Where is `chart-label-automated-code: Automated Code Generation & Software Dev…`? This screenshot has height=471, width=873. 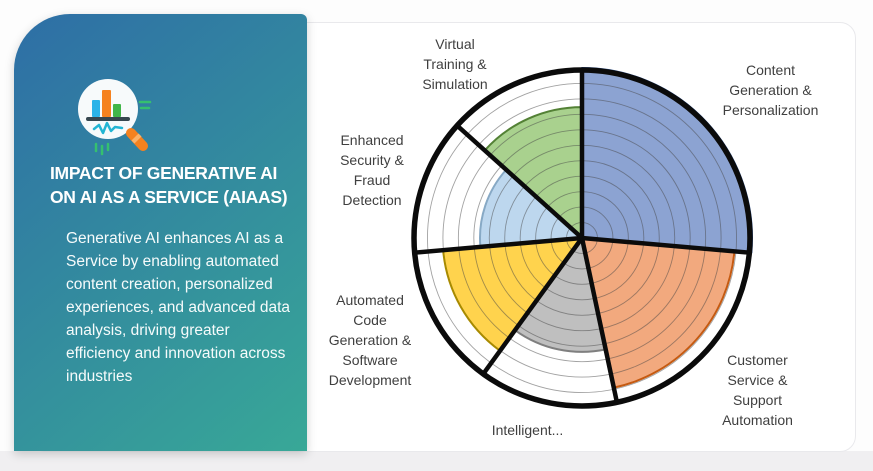
chart-label-automated-code: Automated Code Generation & Software Dev… is located at coordinates (370, 340).